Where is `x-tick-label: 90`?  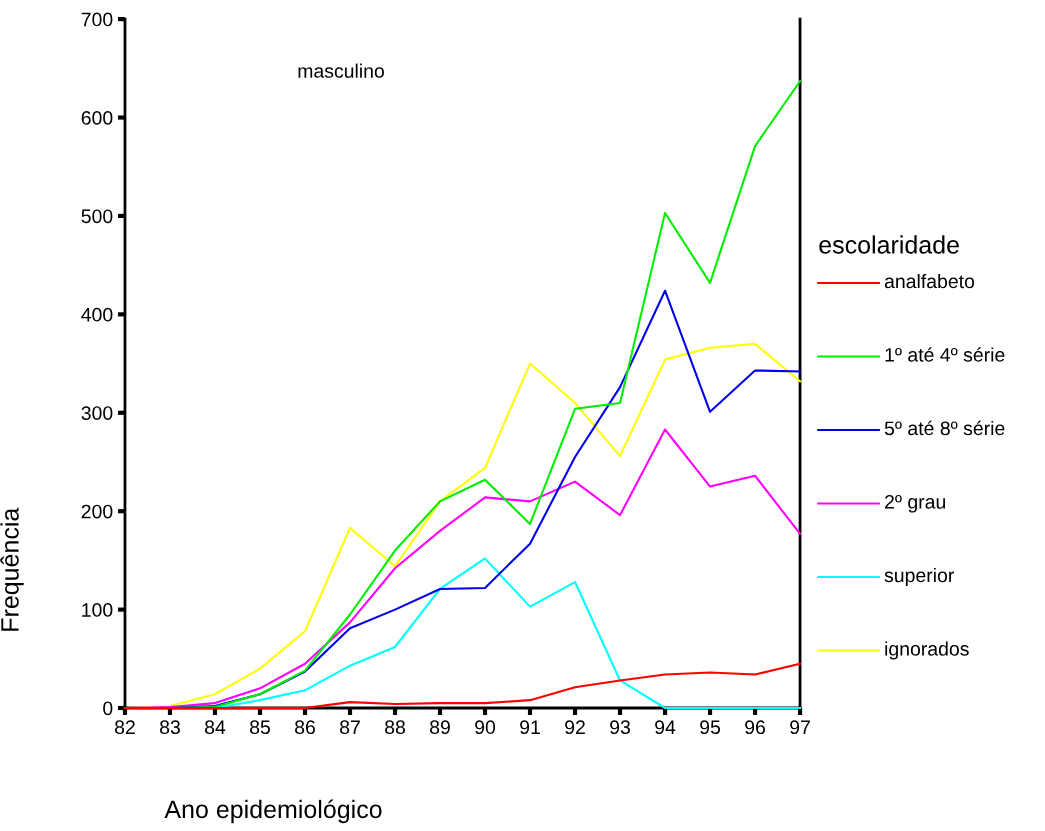 x-tick-label: 90 is located at coordinates (485, 727).